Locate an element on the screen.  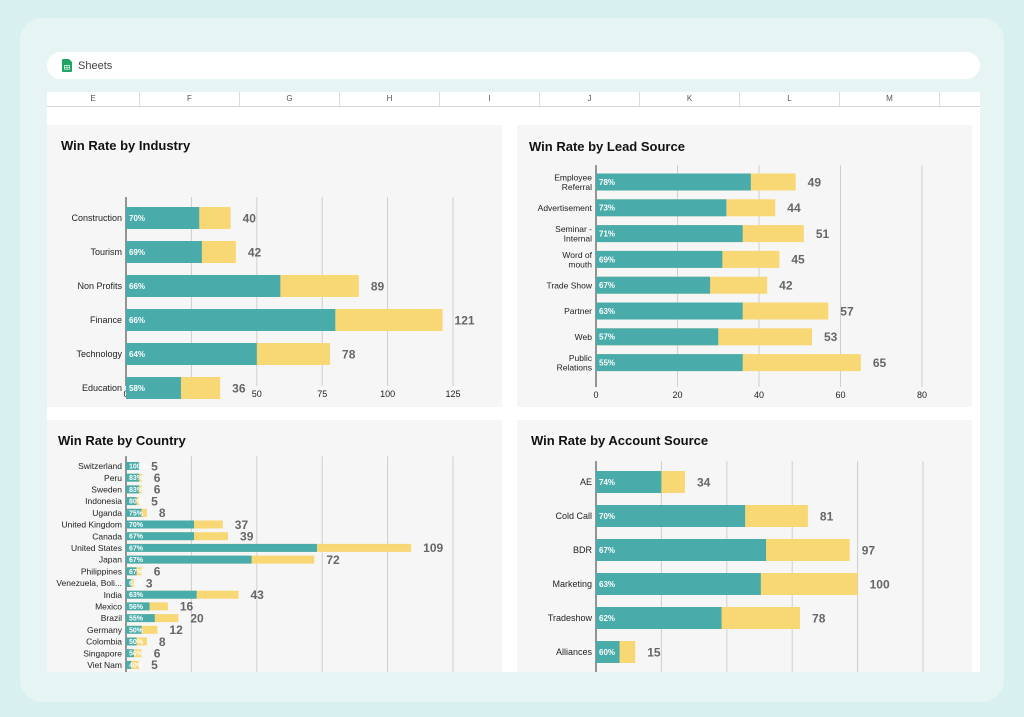
bar-total is located at coordinates (136, 641).